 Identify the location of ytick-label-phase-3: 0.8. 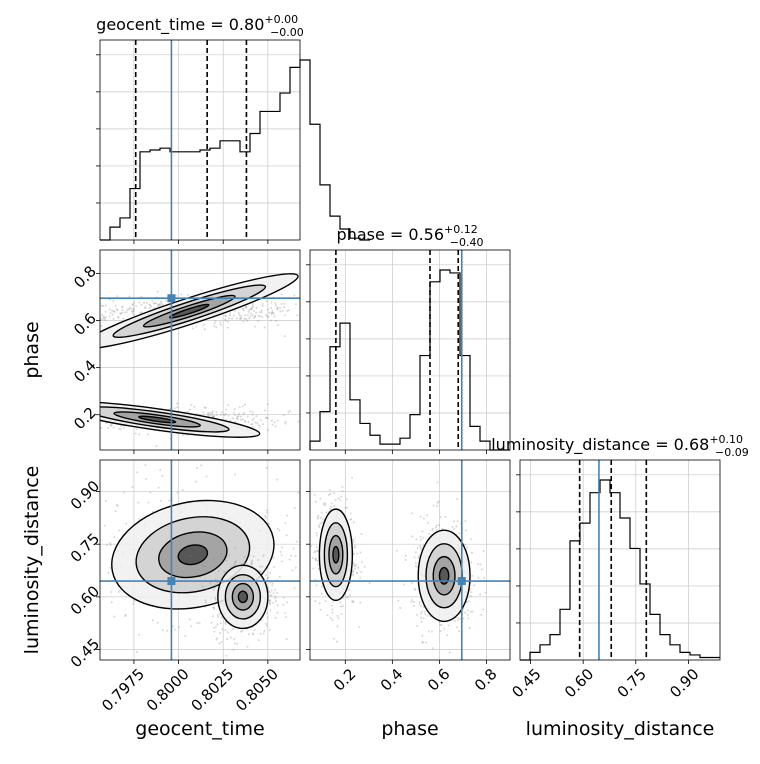
(85, 277).